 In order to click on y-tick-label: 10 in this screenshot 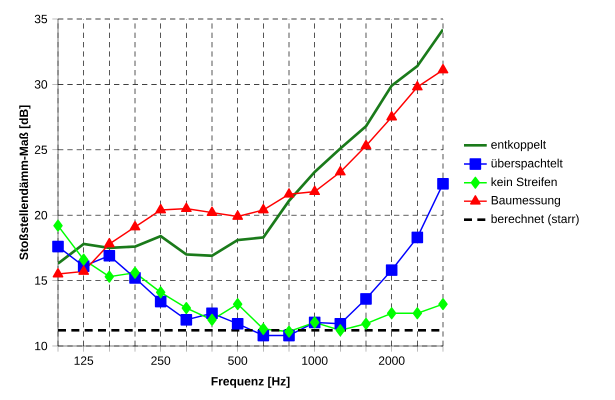, I will do `click(41, 346)`.